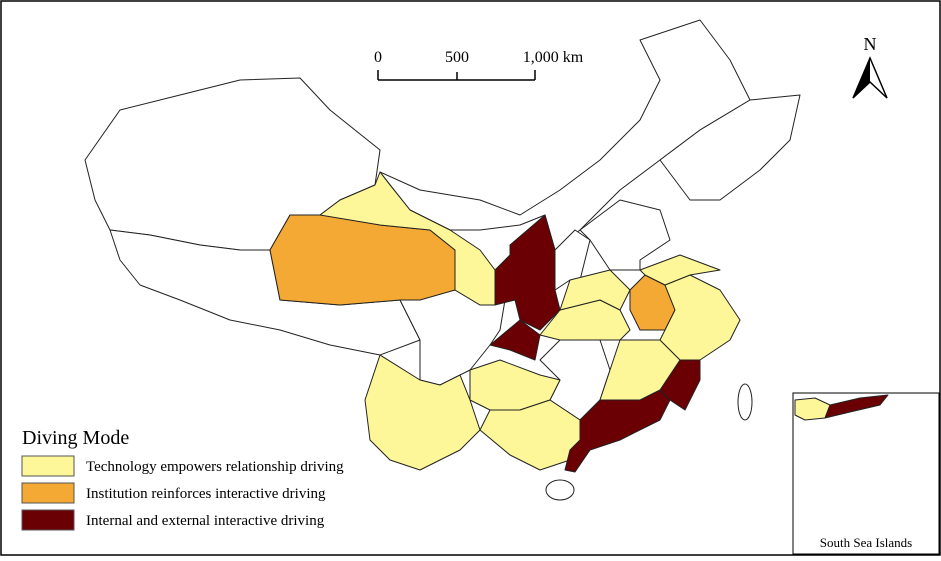  Describe the element at coordinates (866, 542) in the screenshot. I see `inset-label: South Sea Islands` at that location.